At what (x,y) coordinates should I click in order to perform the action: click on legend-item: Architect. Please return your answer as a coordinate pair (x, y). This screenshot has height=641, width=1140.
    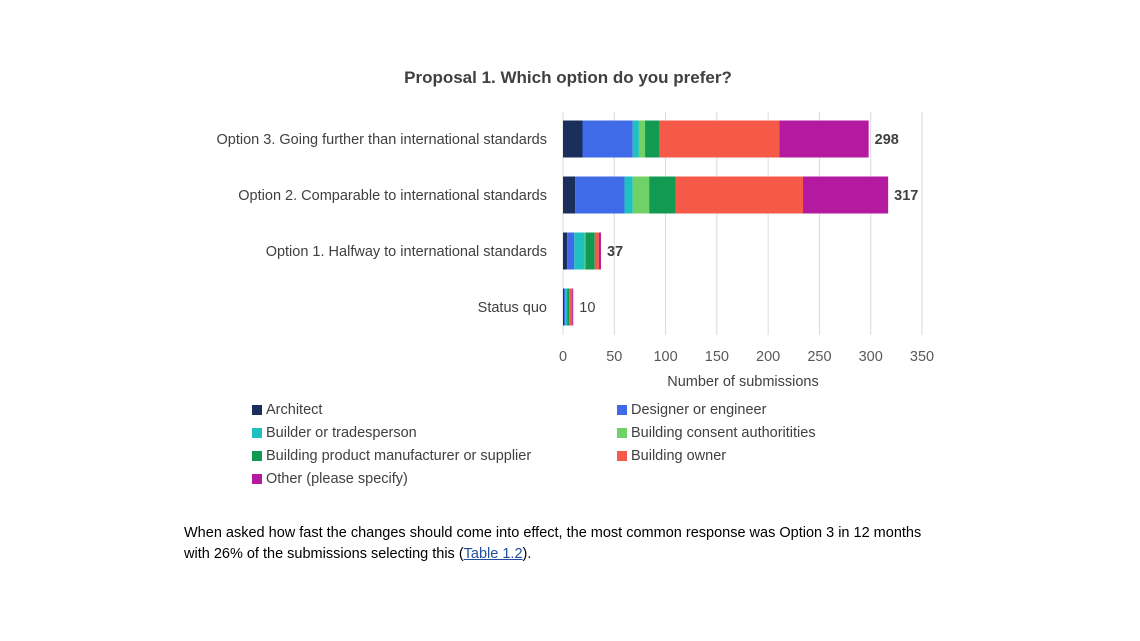
    Looking at the image, I should click on (434, 409).